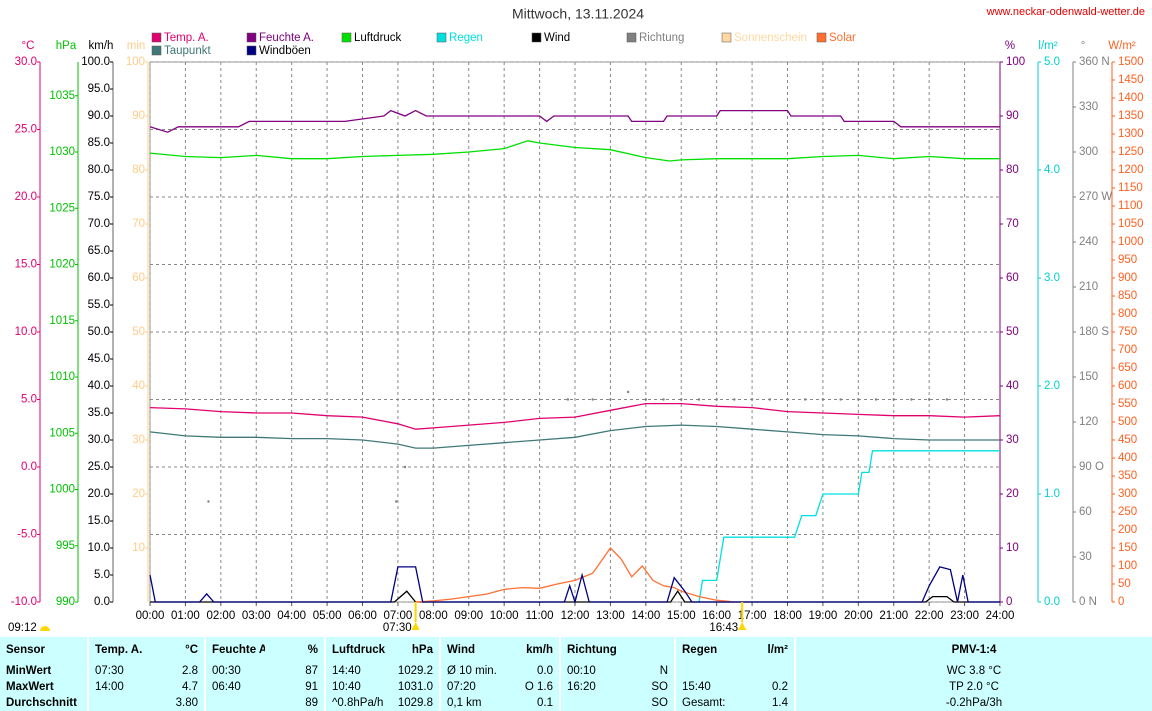  Describe the element at coordinates (30, 687) in the screenshot. I see `table-cell: MaxWert` at that location.